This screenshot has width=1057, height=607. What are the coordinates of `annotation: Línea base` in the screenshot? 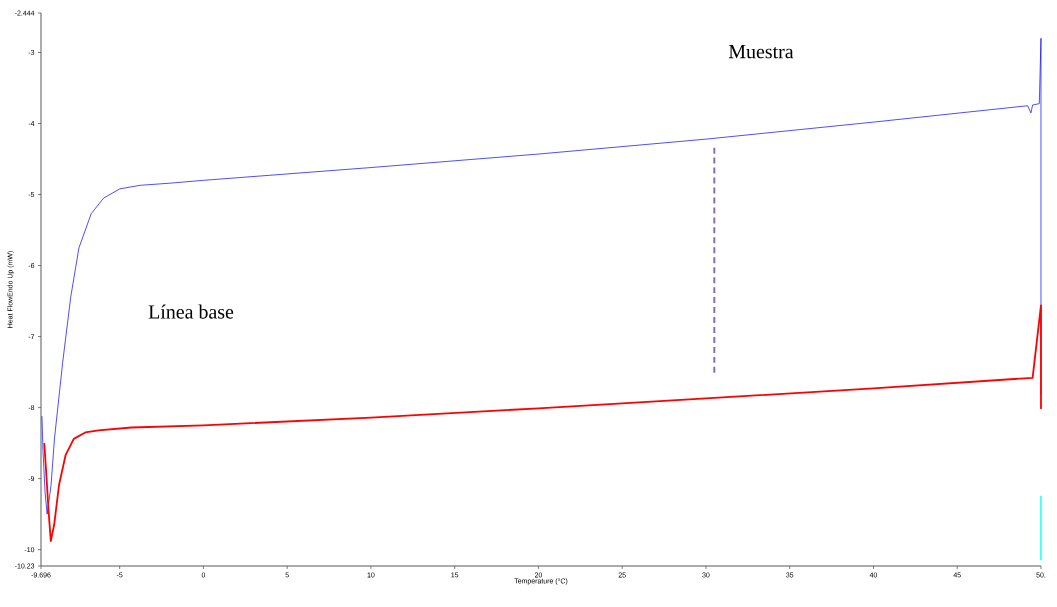 It's located at (191, 311).